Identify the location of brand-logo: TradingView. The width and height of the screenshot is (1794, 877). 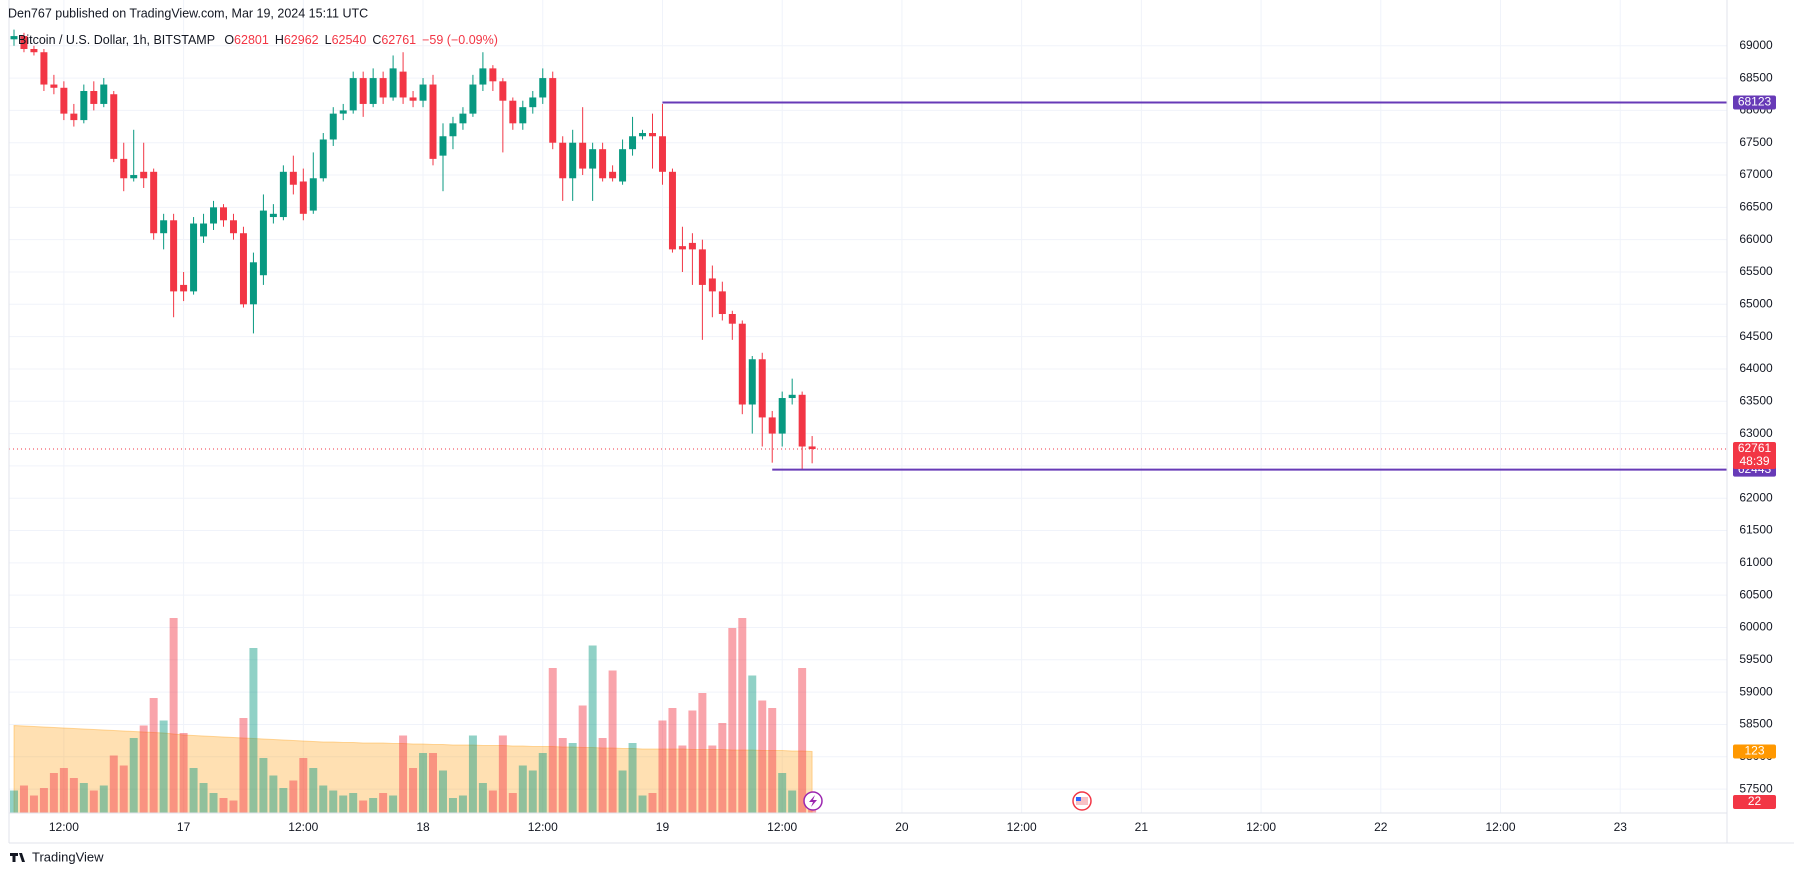
(57, 856).